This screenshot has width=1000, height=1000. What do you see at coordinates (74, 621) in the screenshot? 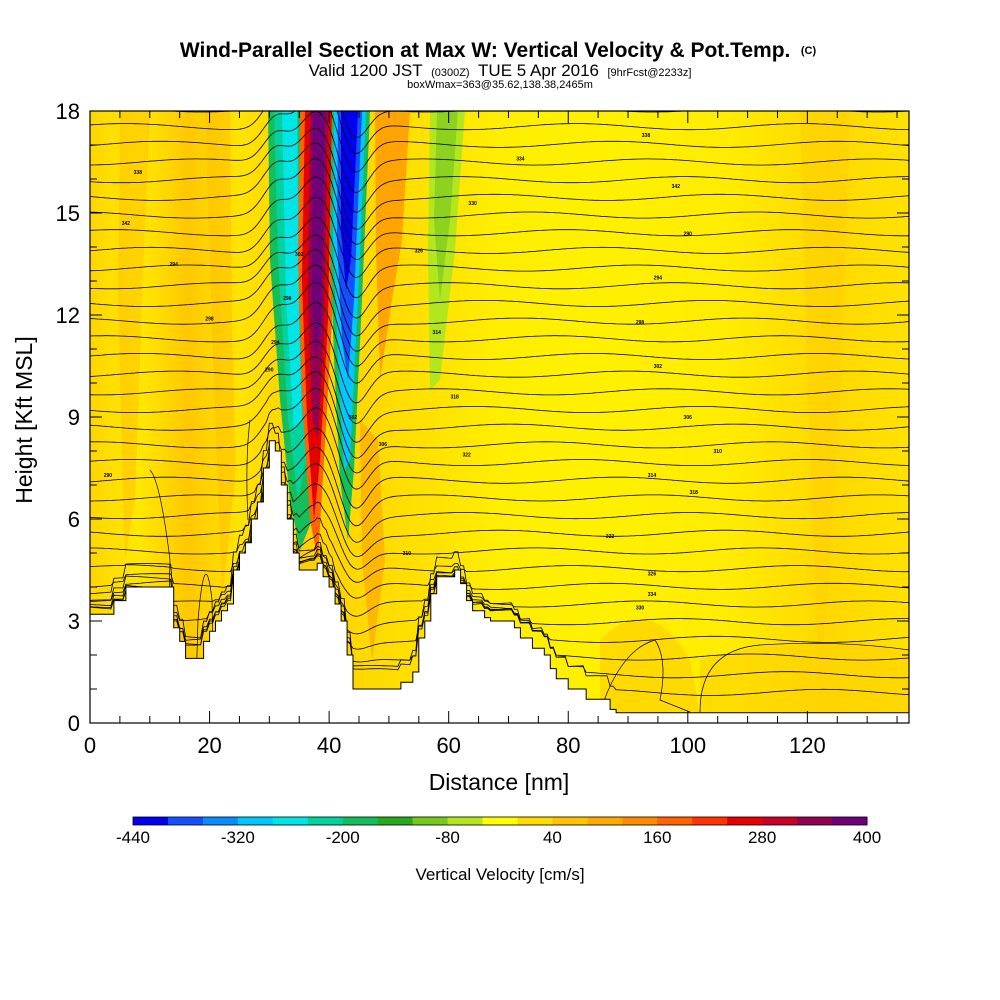
I see `y-tick-label: 3` at bounding box center [74, 621].